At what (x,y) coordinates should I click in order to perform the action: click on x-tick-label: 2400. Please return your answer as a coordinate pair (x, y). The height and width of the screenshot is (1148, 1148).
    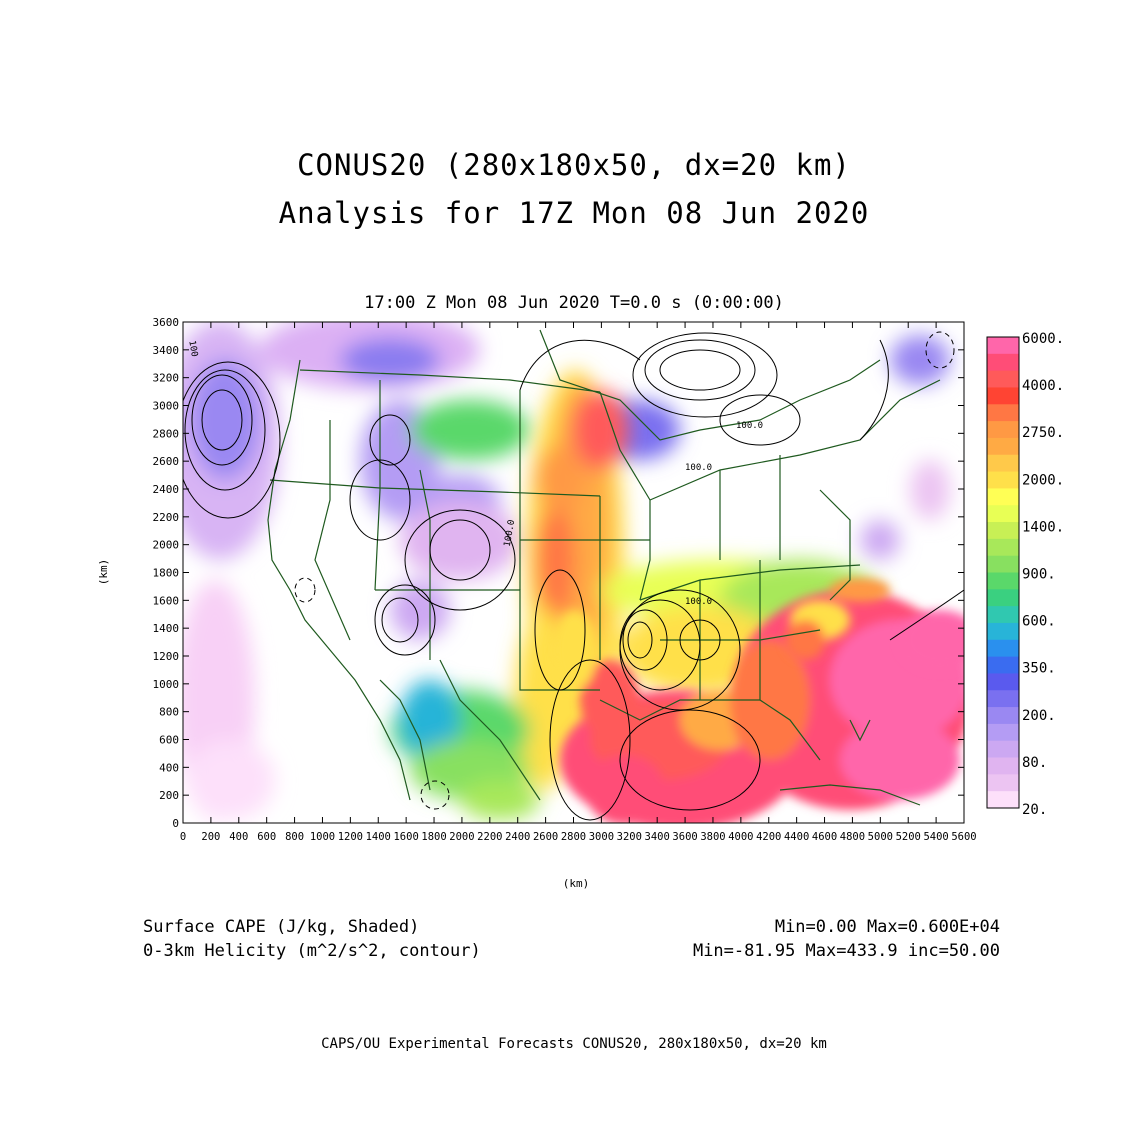
    Looking at the image, I should click on (517, 837).